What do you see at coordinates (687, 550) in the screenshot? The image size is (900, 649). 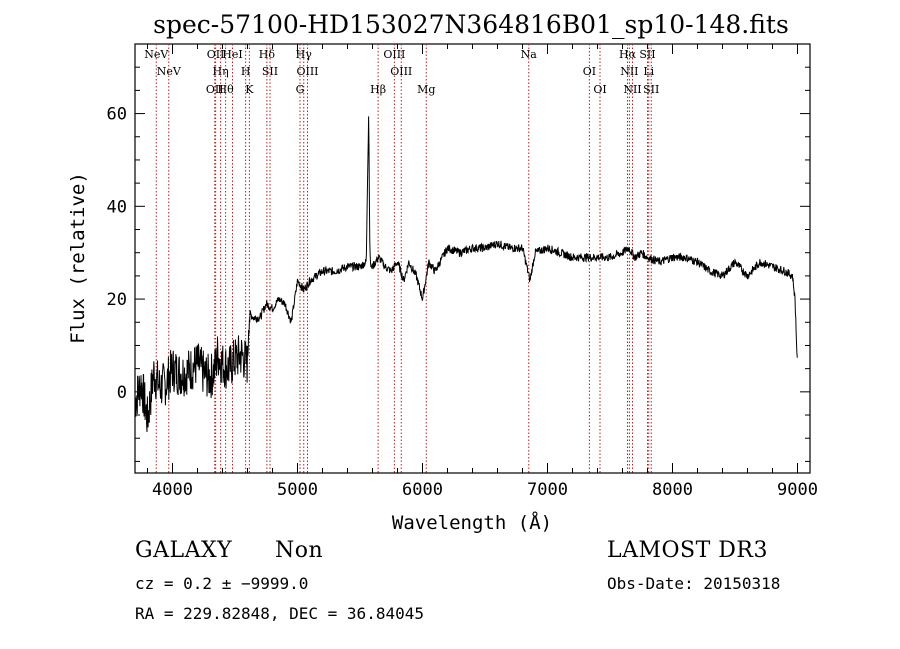 I see `survey-name: LAMOST DR3` at bounding box center [687, 550].